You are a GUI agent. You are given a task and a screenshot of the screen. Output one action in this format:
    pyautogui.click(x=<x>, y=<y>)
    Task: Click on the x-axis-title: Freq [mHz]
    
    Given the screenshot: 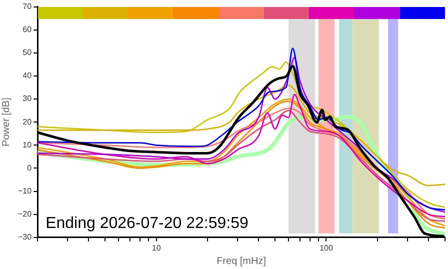 What is the action you would take?
    pyautogui.click(x=241, y=261)
    